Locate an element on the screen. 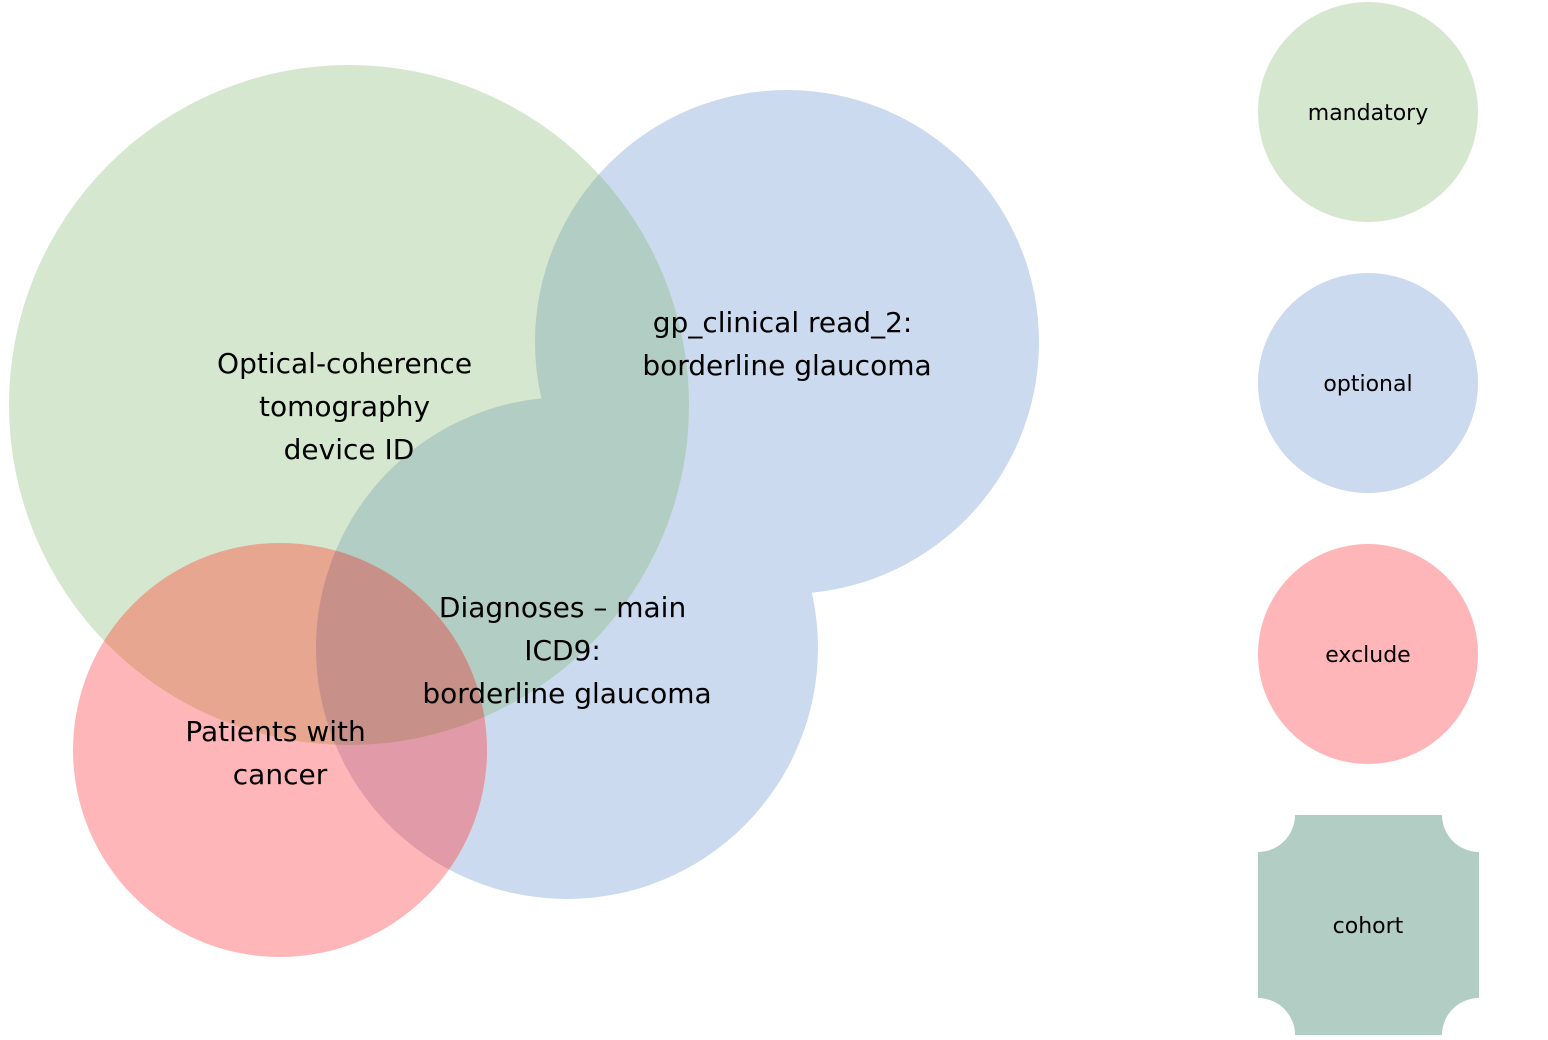 The width and height of the screenshot is (1548, 1040). diagnoses-icd9-set-label-line: Diagnoses – main is located at coordinates (562, 607).